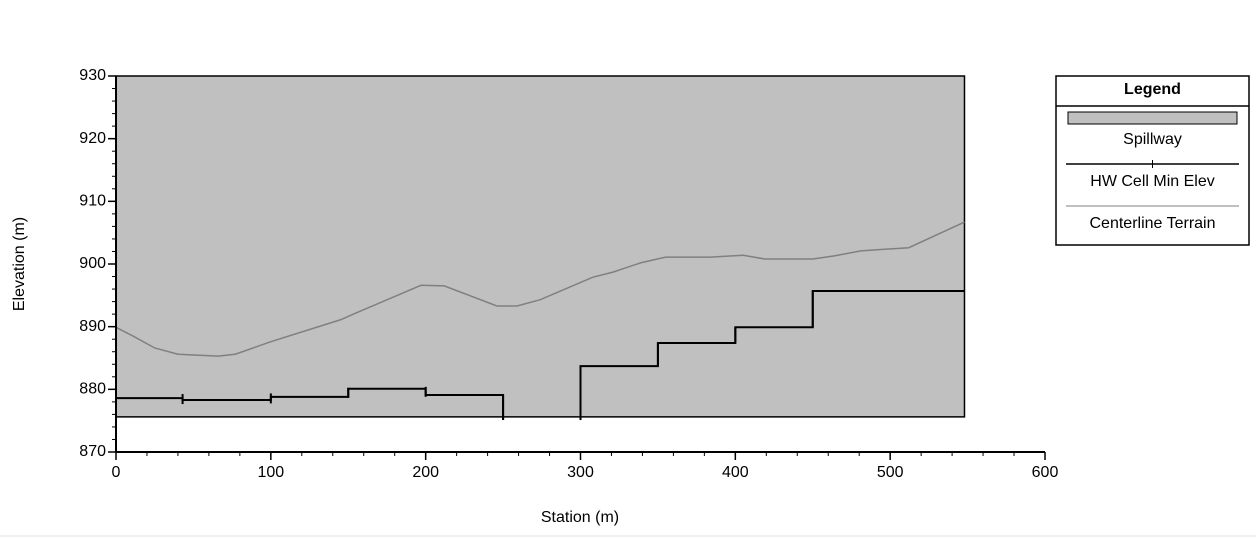  What do you see at coordinates (1152, 160) in the screenshot?
I see `legend-box` at bounding box center [1152, 160].